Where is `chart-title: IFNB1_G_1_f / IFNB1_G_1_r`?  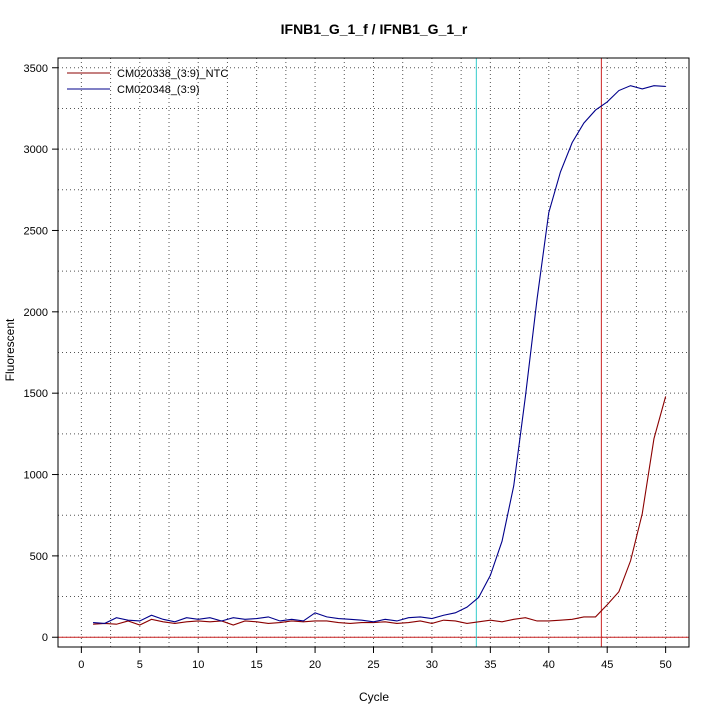 chart-title: IFNB1_G_1_f / IFNB1_G_1_r is located at coordinates (374, 29).